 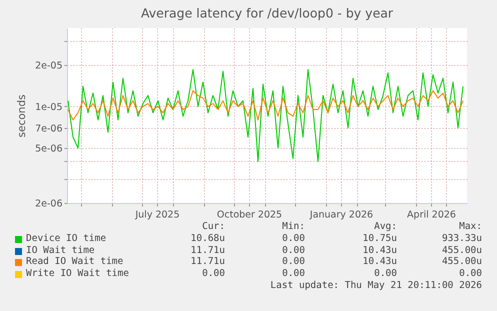 I want to click on y-tick-label: 7e-06, so click(x=48, y=128).